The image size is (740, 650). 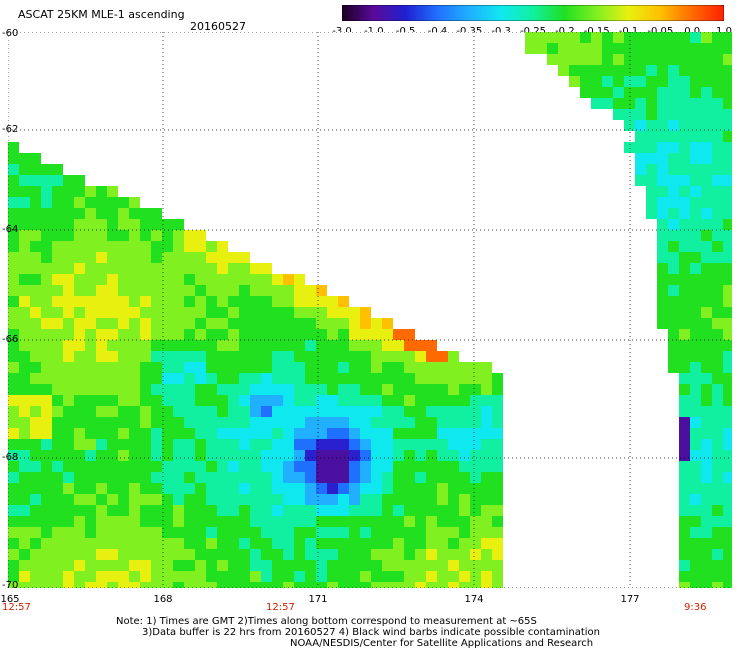 I want to click on colorbar-tick-label: 0.0, so click(x=692, y=31).